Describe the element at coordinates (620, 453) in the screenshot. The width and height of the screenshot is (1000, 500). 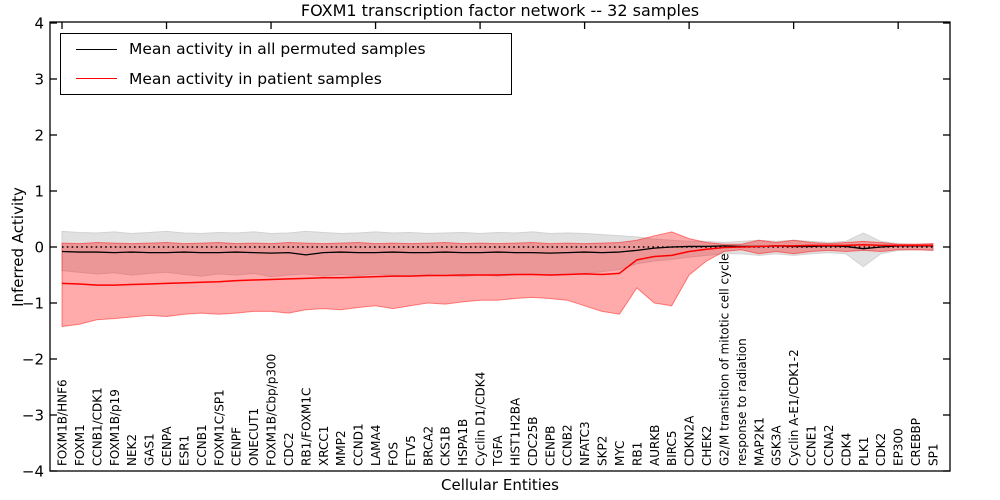
I see `x-category-label: MYC` at that location.